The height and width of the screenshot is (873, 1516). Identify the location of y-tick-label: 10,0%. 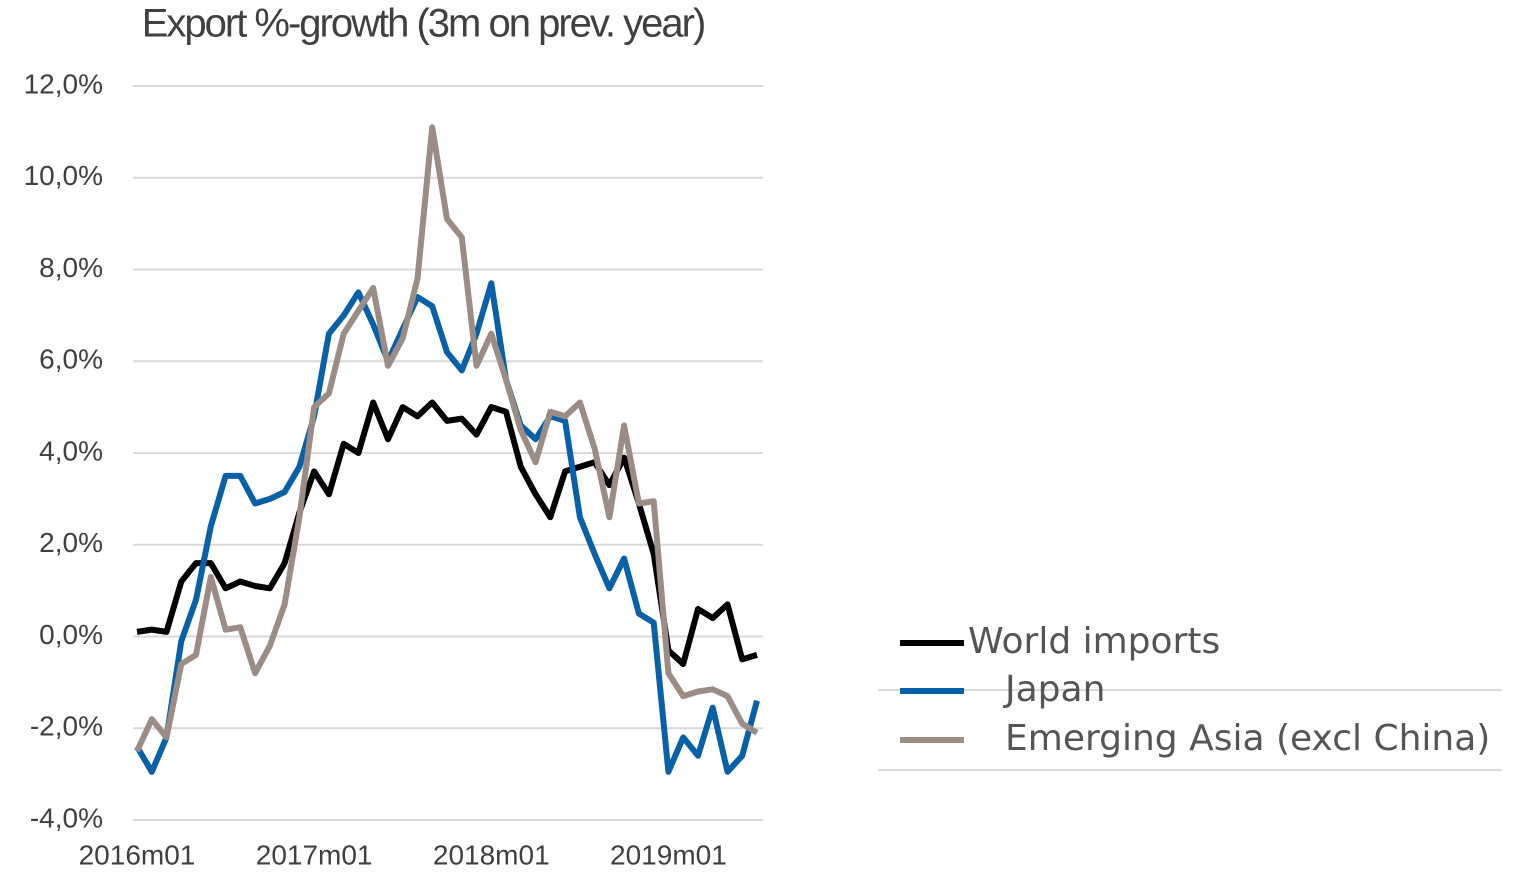
(63, 175).